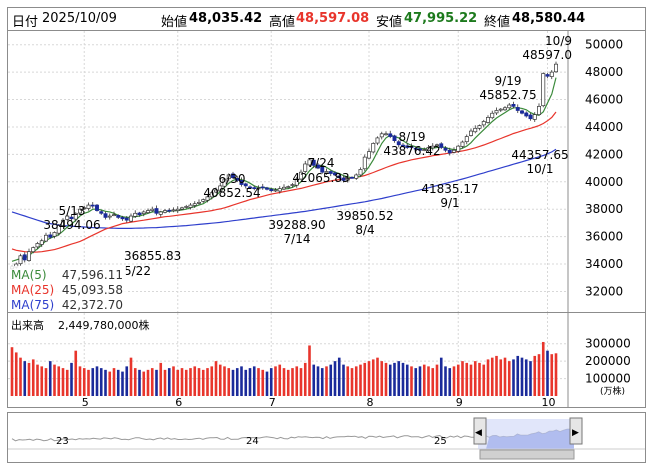 Image resolution: width=653 pixels, height=470 pixels. Describe the element at coordinates (604, 182) in the screenshot. I see `price-y-tick-5: 40000` at that location.